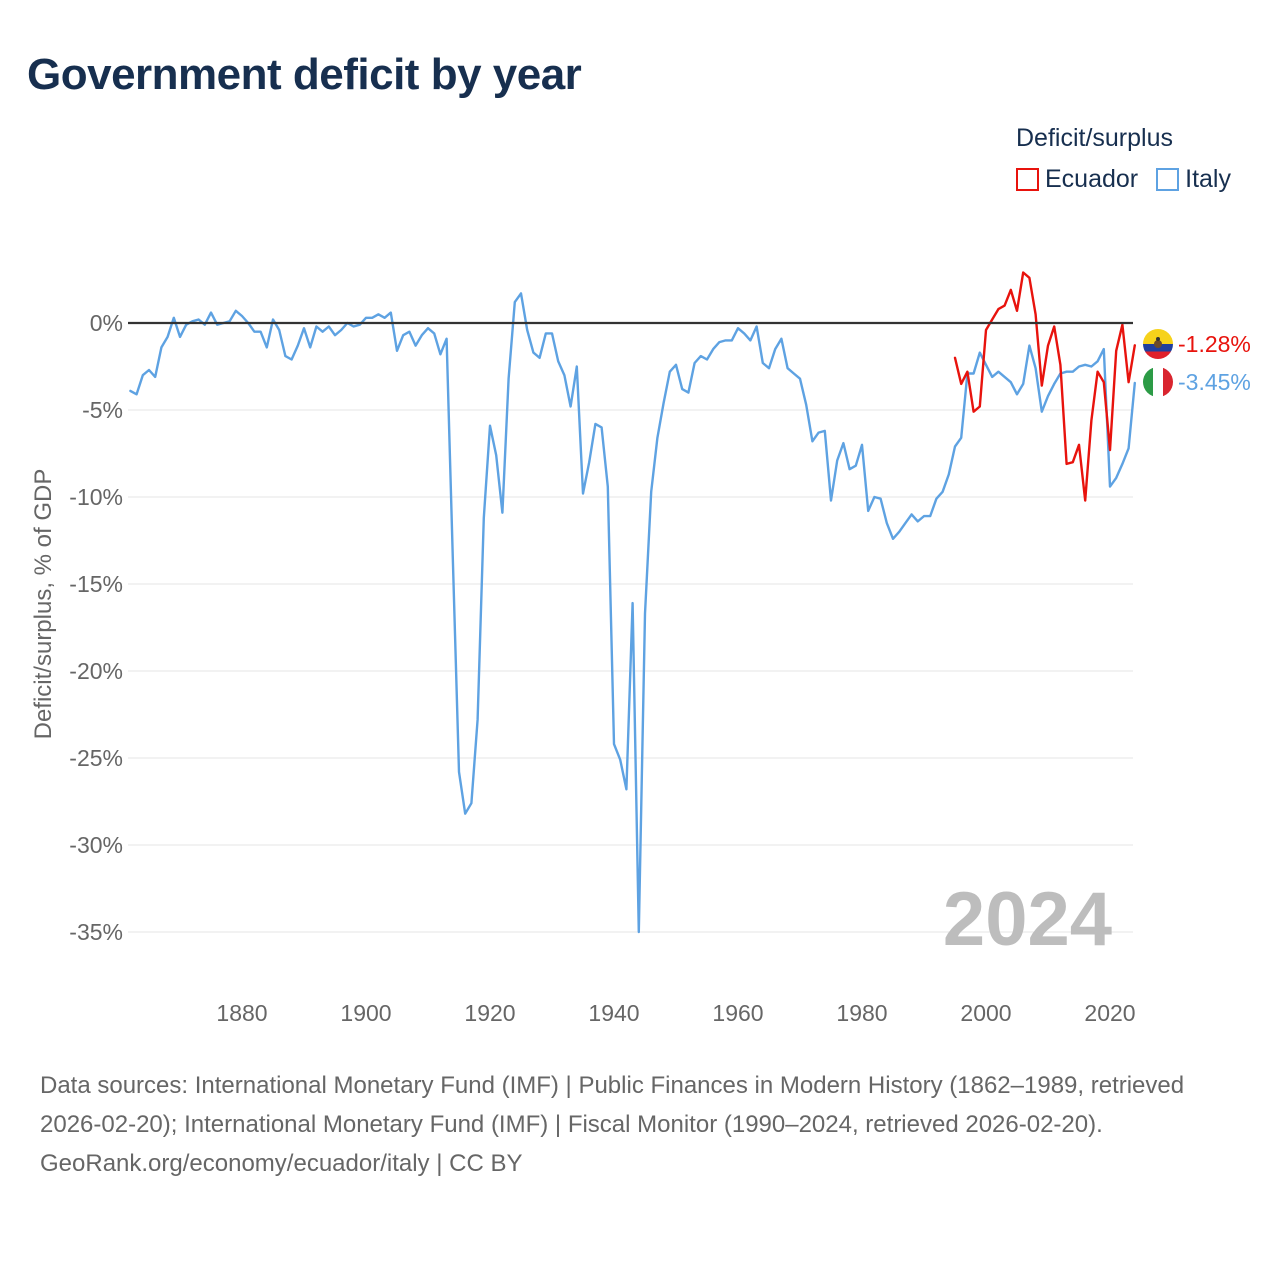 The height and width of the screenshot is (1280, 1280). Describe the element at coordinates (96, 497) in the screenshot. I see `y-tick-label: -10%` at that location.